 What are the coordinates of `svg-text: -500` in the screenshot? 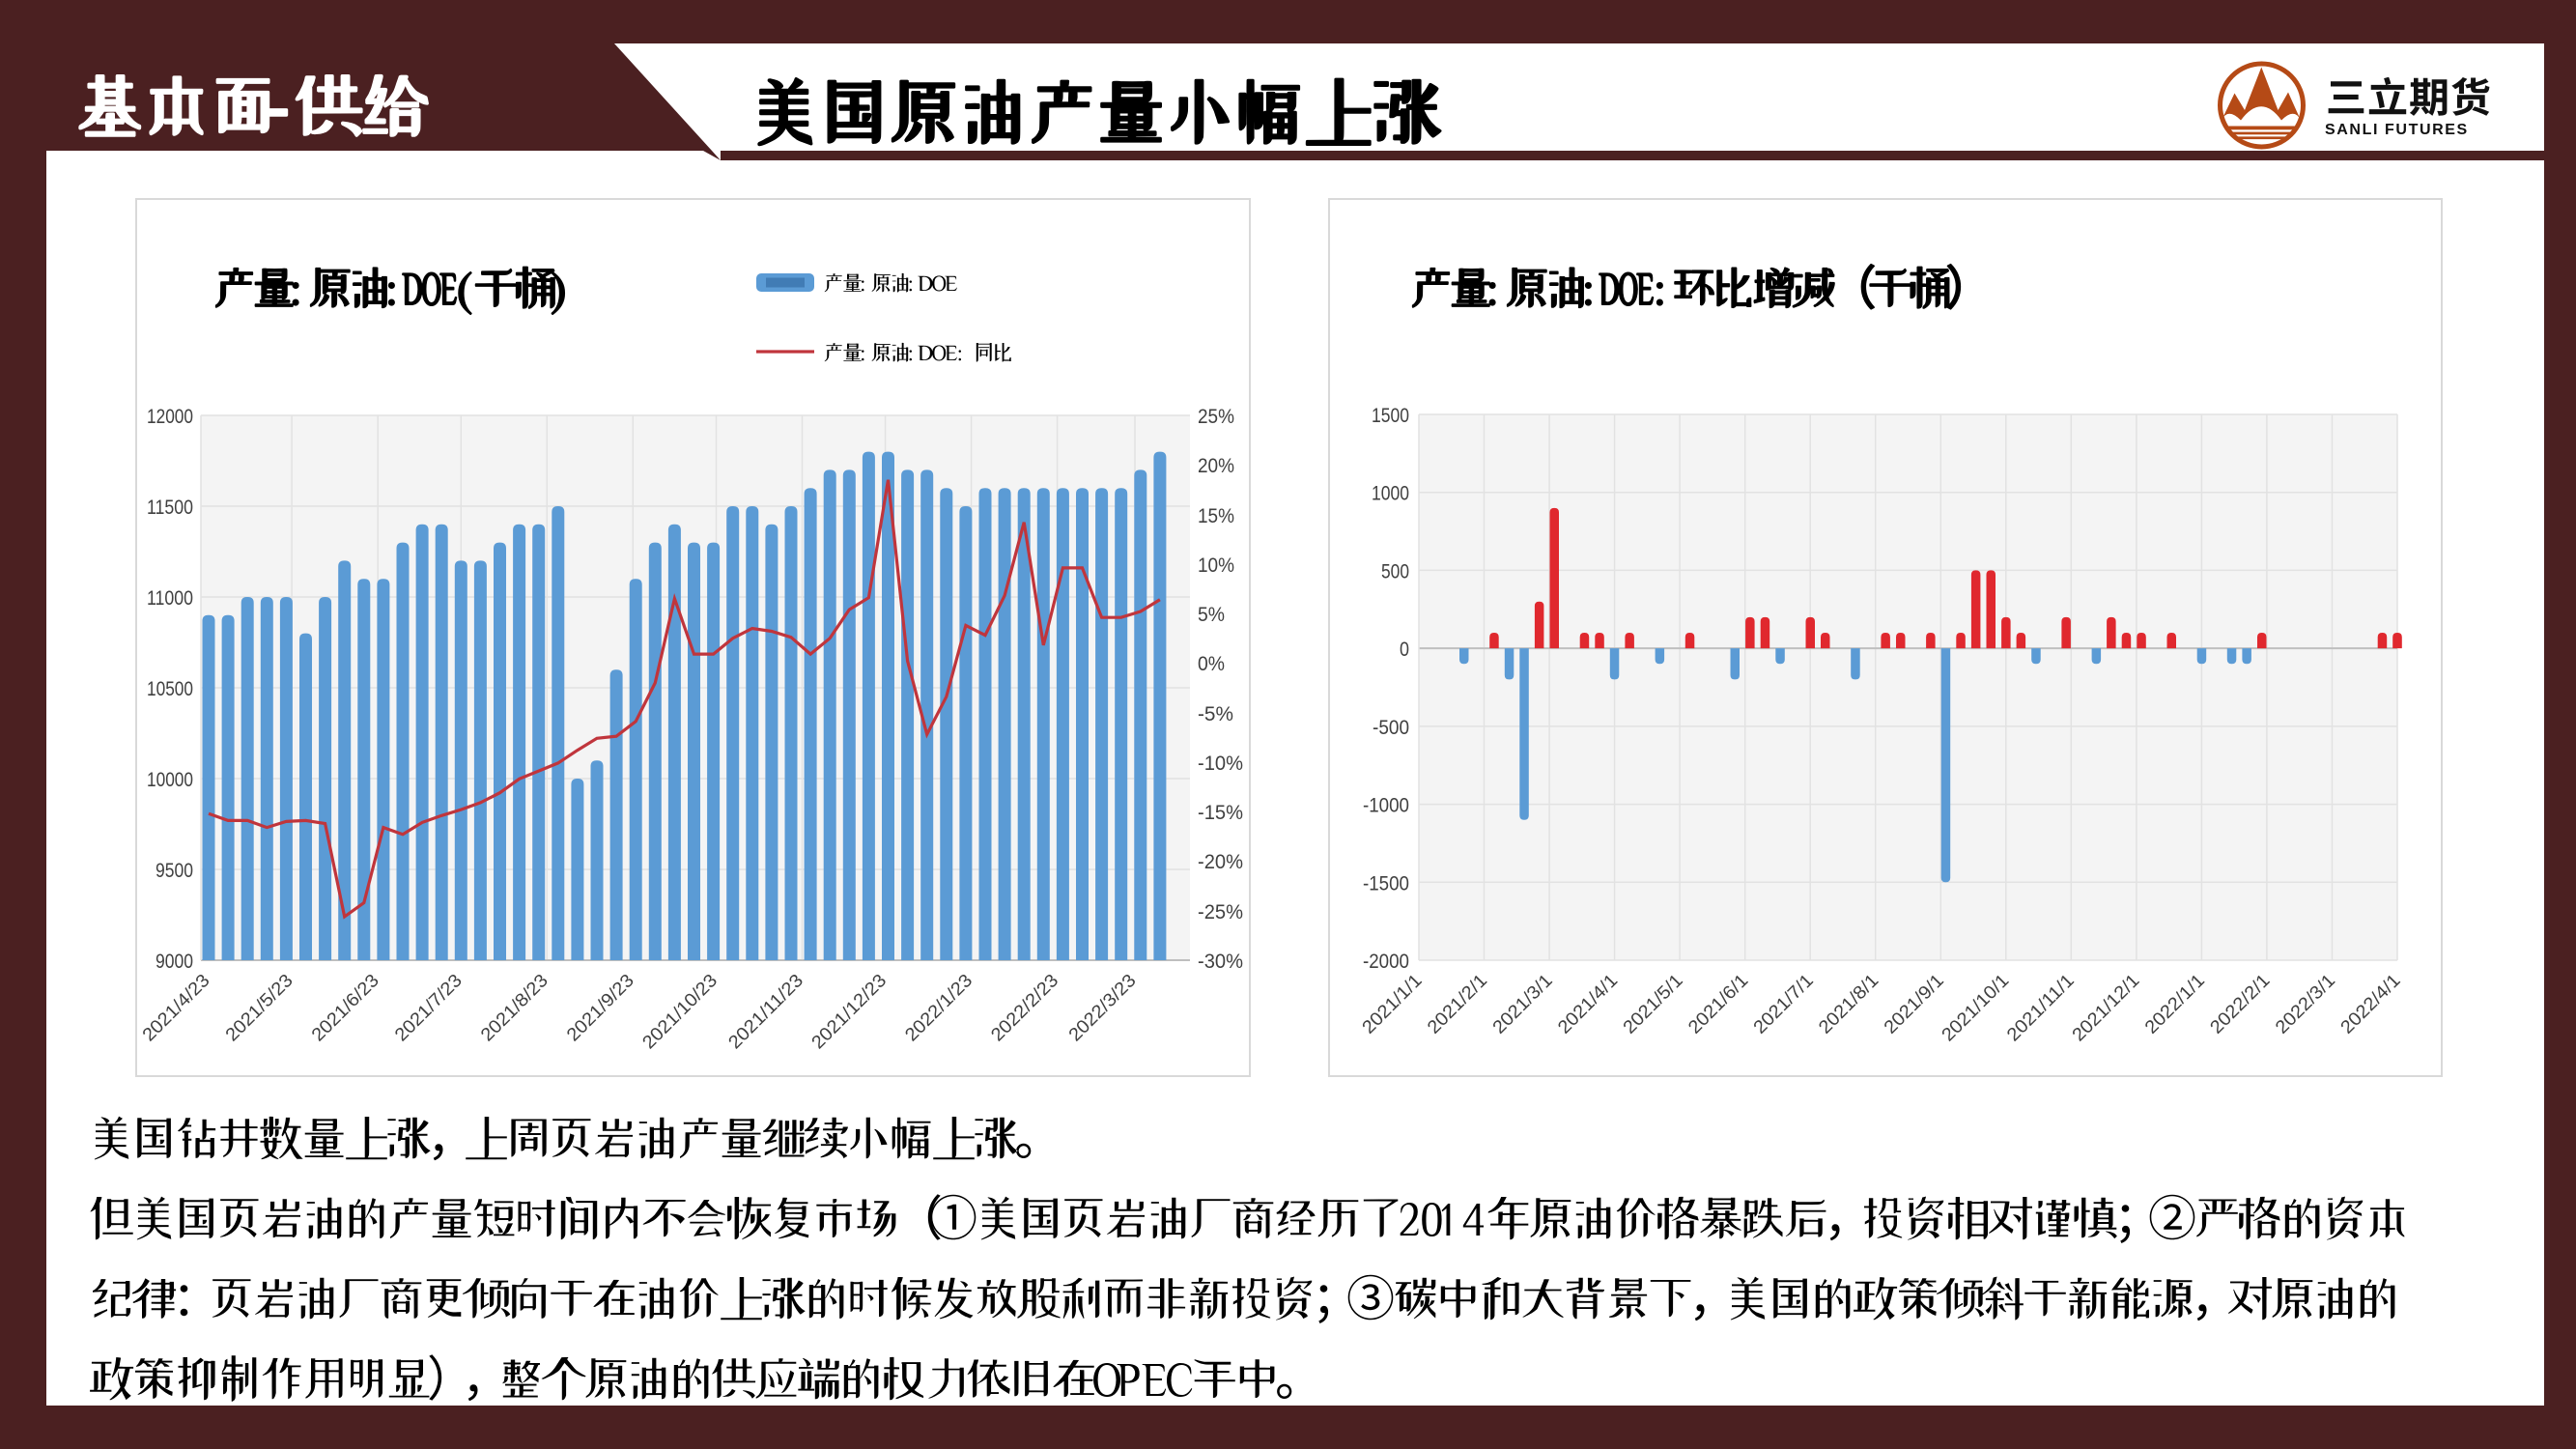 It's located at (1391, 728).